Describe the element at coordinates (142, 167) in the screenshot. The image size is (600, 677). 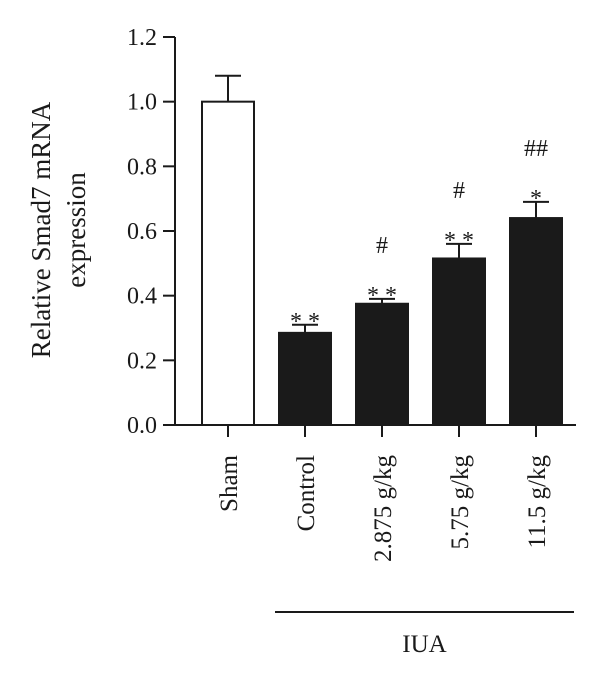
I see `y-tick-label: 0.8` at that location.